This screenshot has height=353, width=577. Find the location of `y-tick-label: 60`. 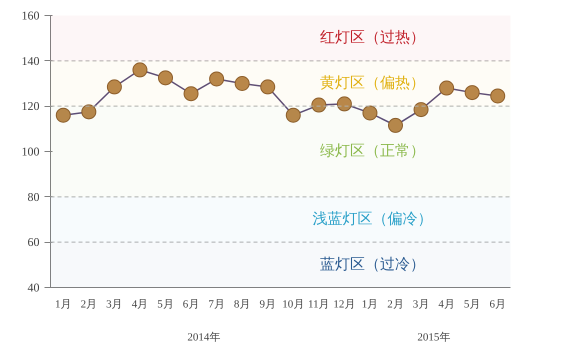

y-tick-label: 60 is located at coordinates (34, 242).